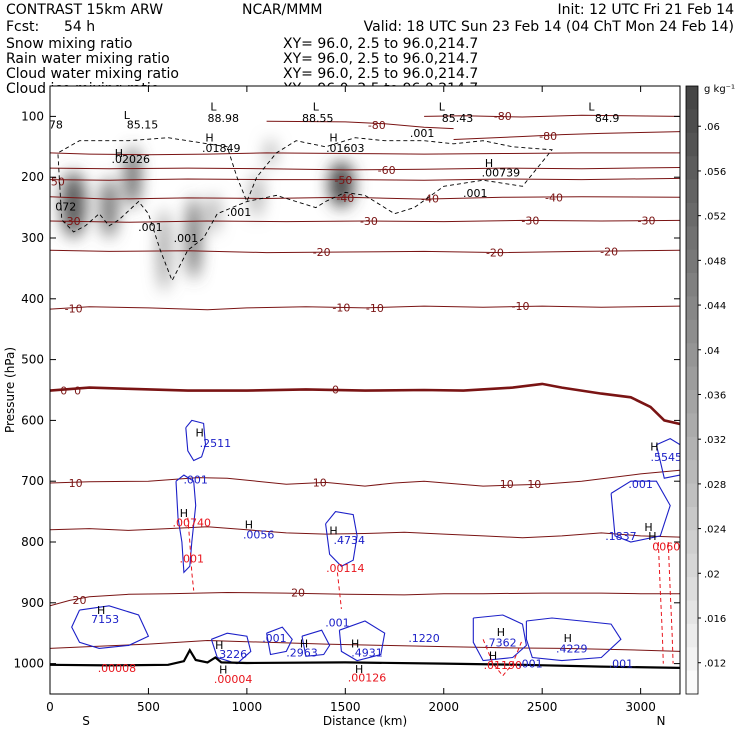  I want to click on y-axis-title: Pressure (hPa), so click(10, 390).